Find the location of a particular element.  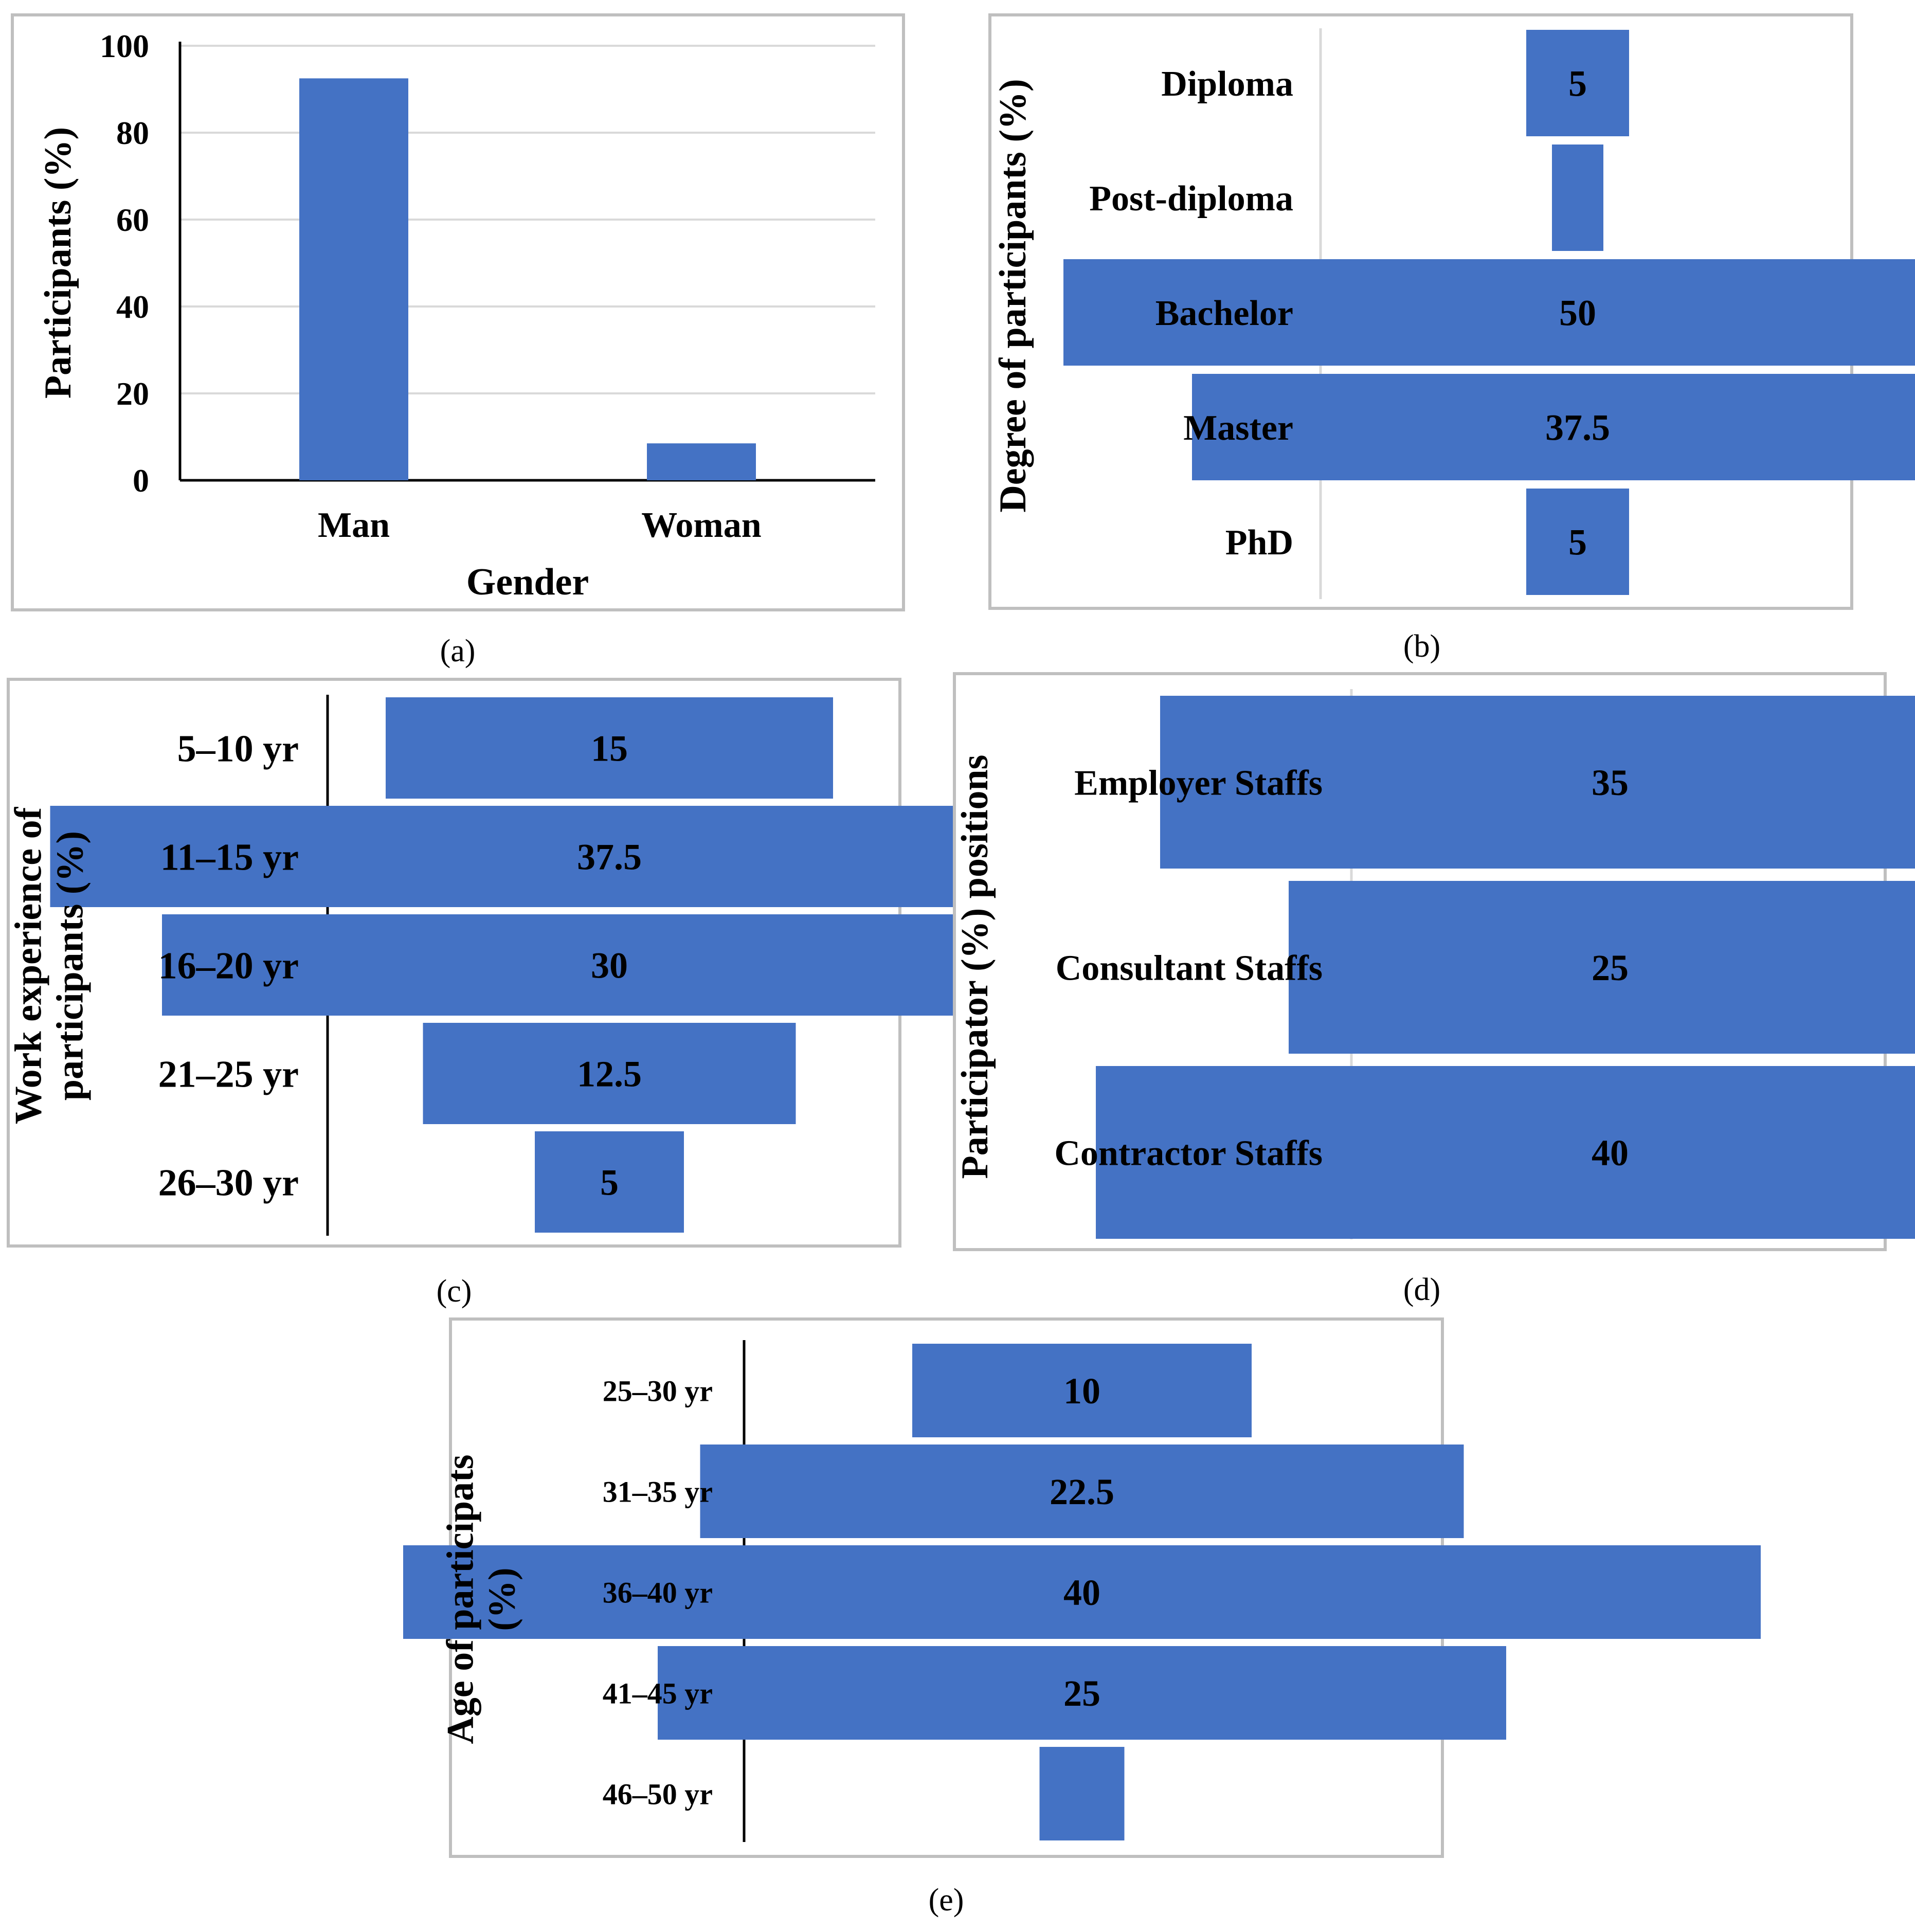

y-tick-label: 0 is located at coordinates (141, 481).